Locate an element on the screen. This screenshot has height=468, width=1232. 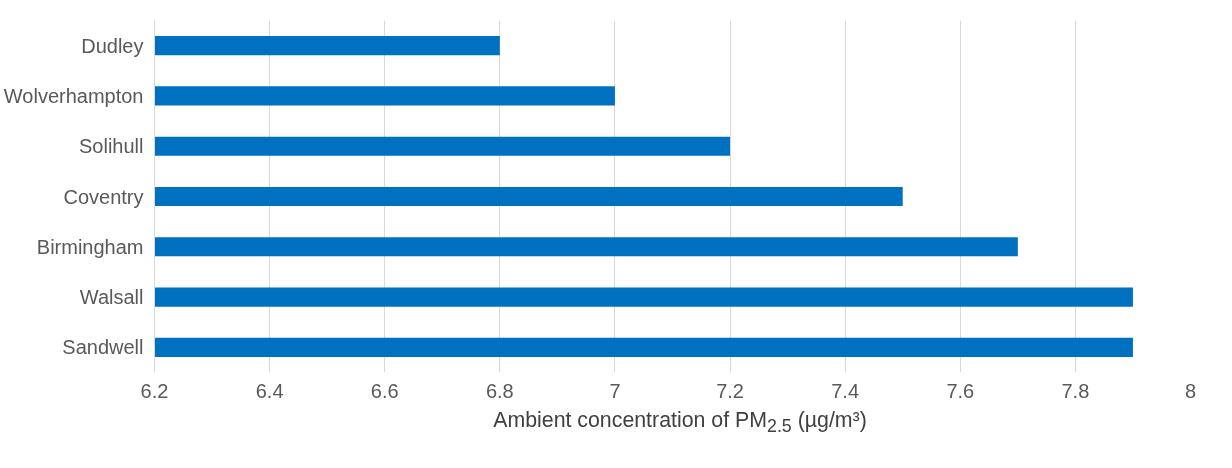
y-tick-label: Walsall is located at coordinates (111, 297).